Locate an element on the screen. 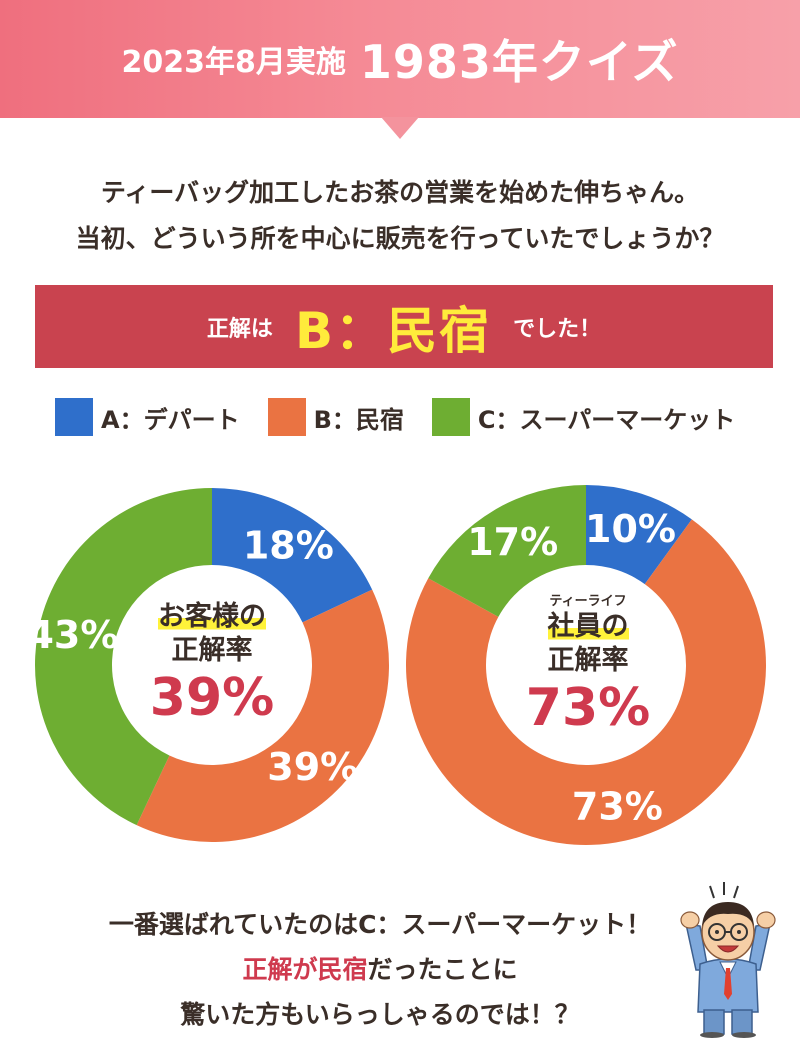 The height and width of the screenshot is (1043, 800). header-banner is located at coordinates (400, 59).